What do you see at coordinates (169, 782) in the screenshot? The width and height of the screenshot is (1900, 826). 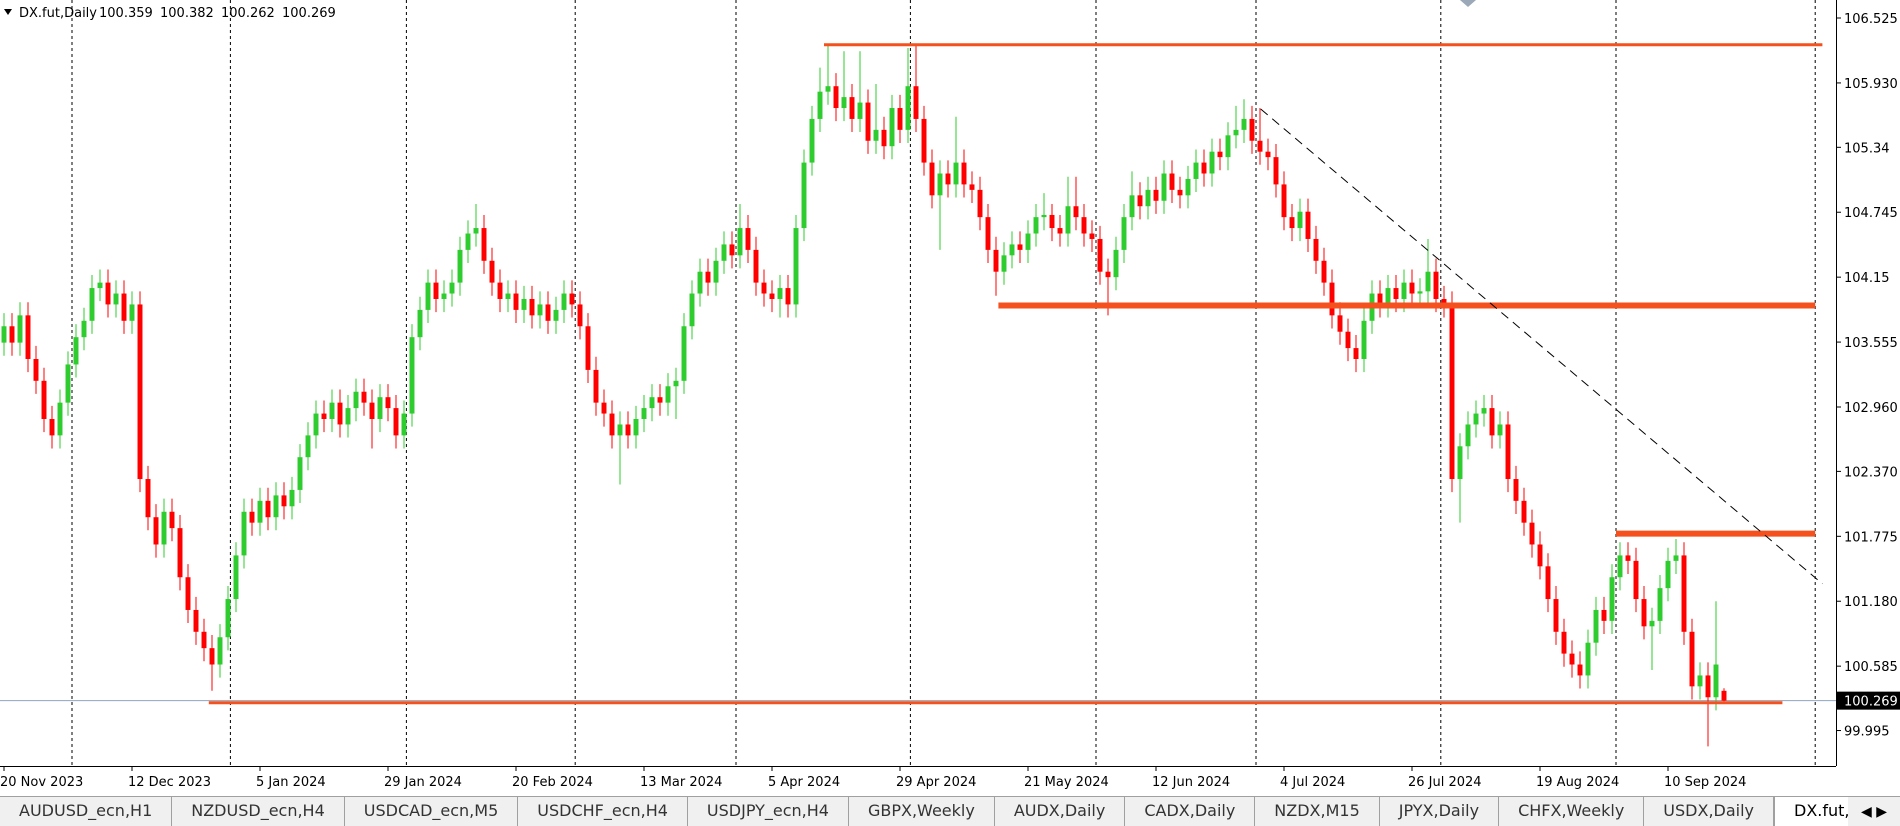 I see `x-tick-label: 12 Dec 2023` at bounding box center [169, 782].